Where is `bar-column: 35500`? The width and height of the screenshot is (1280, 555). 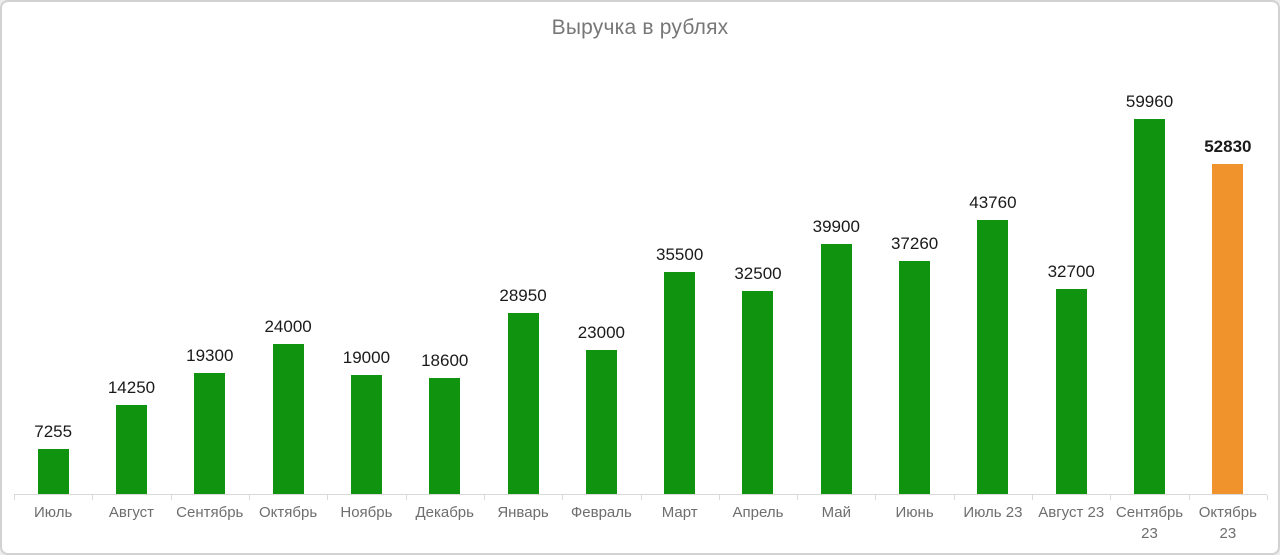 bar-column: 35500 is located at coordinates (680, 248).